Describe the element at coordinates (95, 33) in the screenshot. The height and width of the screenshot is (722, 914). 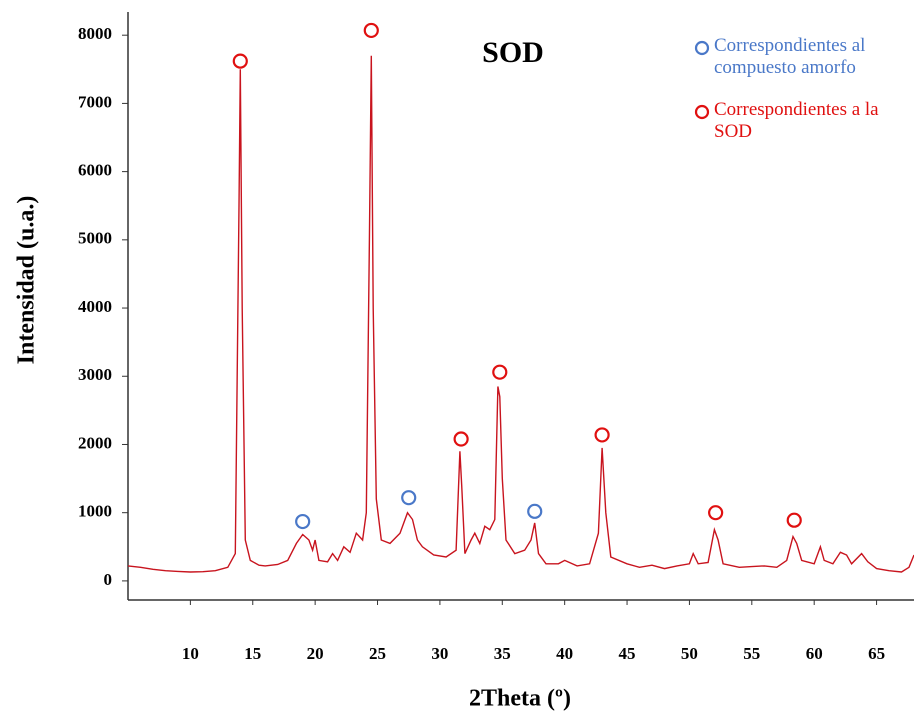
I see `y-tick-label: 8000` at that location.